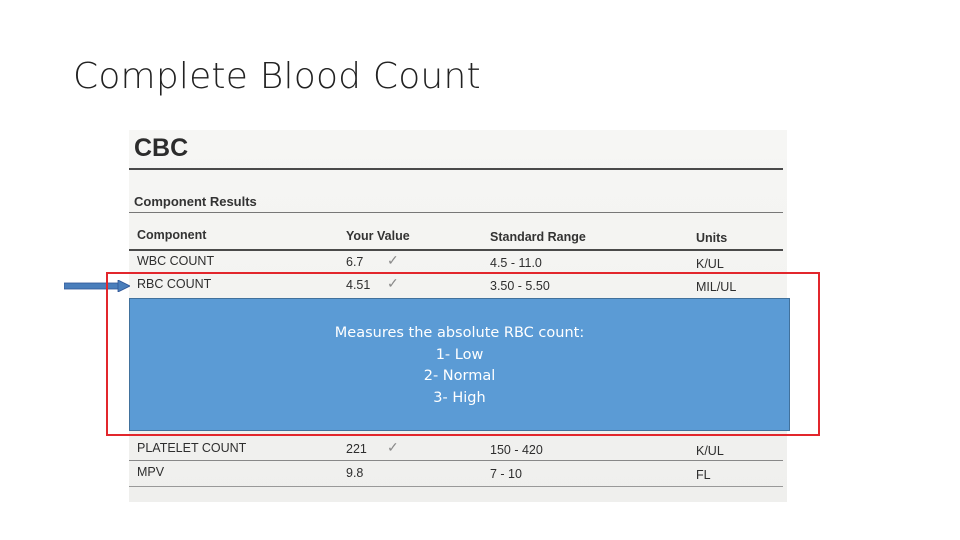  I want to click on row-wbc-range: 4.5 - 11.0, so click(516, 263).